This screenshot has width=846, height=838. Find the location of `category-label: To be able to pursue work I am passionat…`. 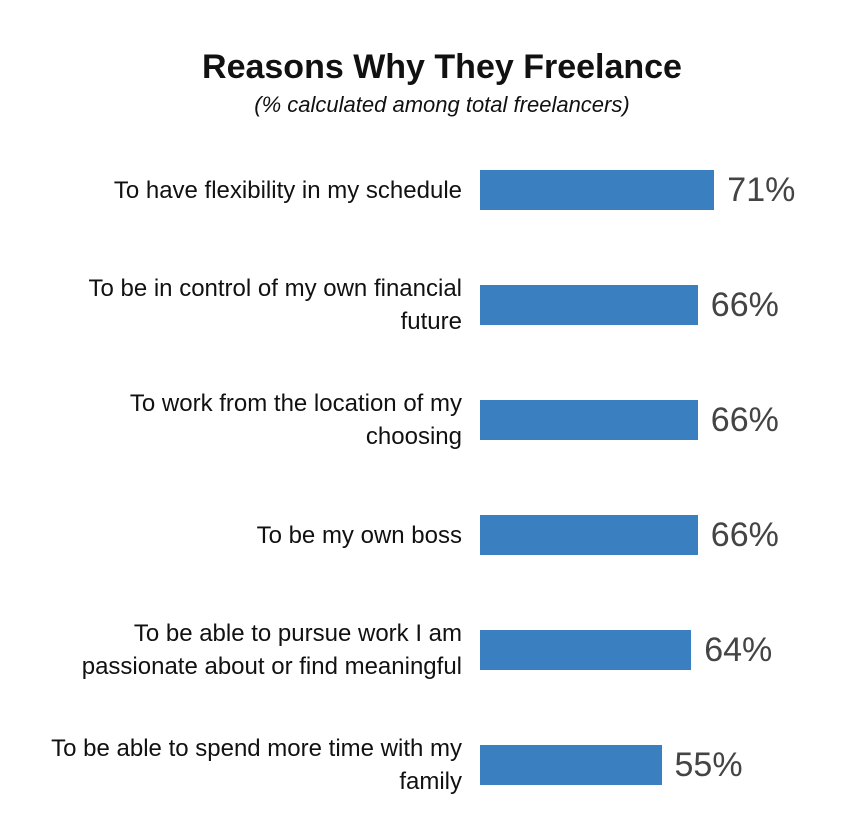

category-label: To be able to pursue work I am passionat… is located at coordinates (271, 650).